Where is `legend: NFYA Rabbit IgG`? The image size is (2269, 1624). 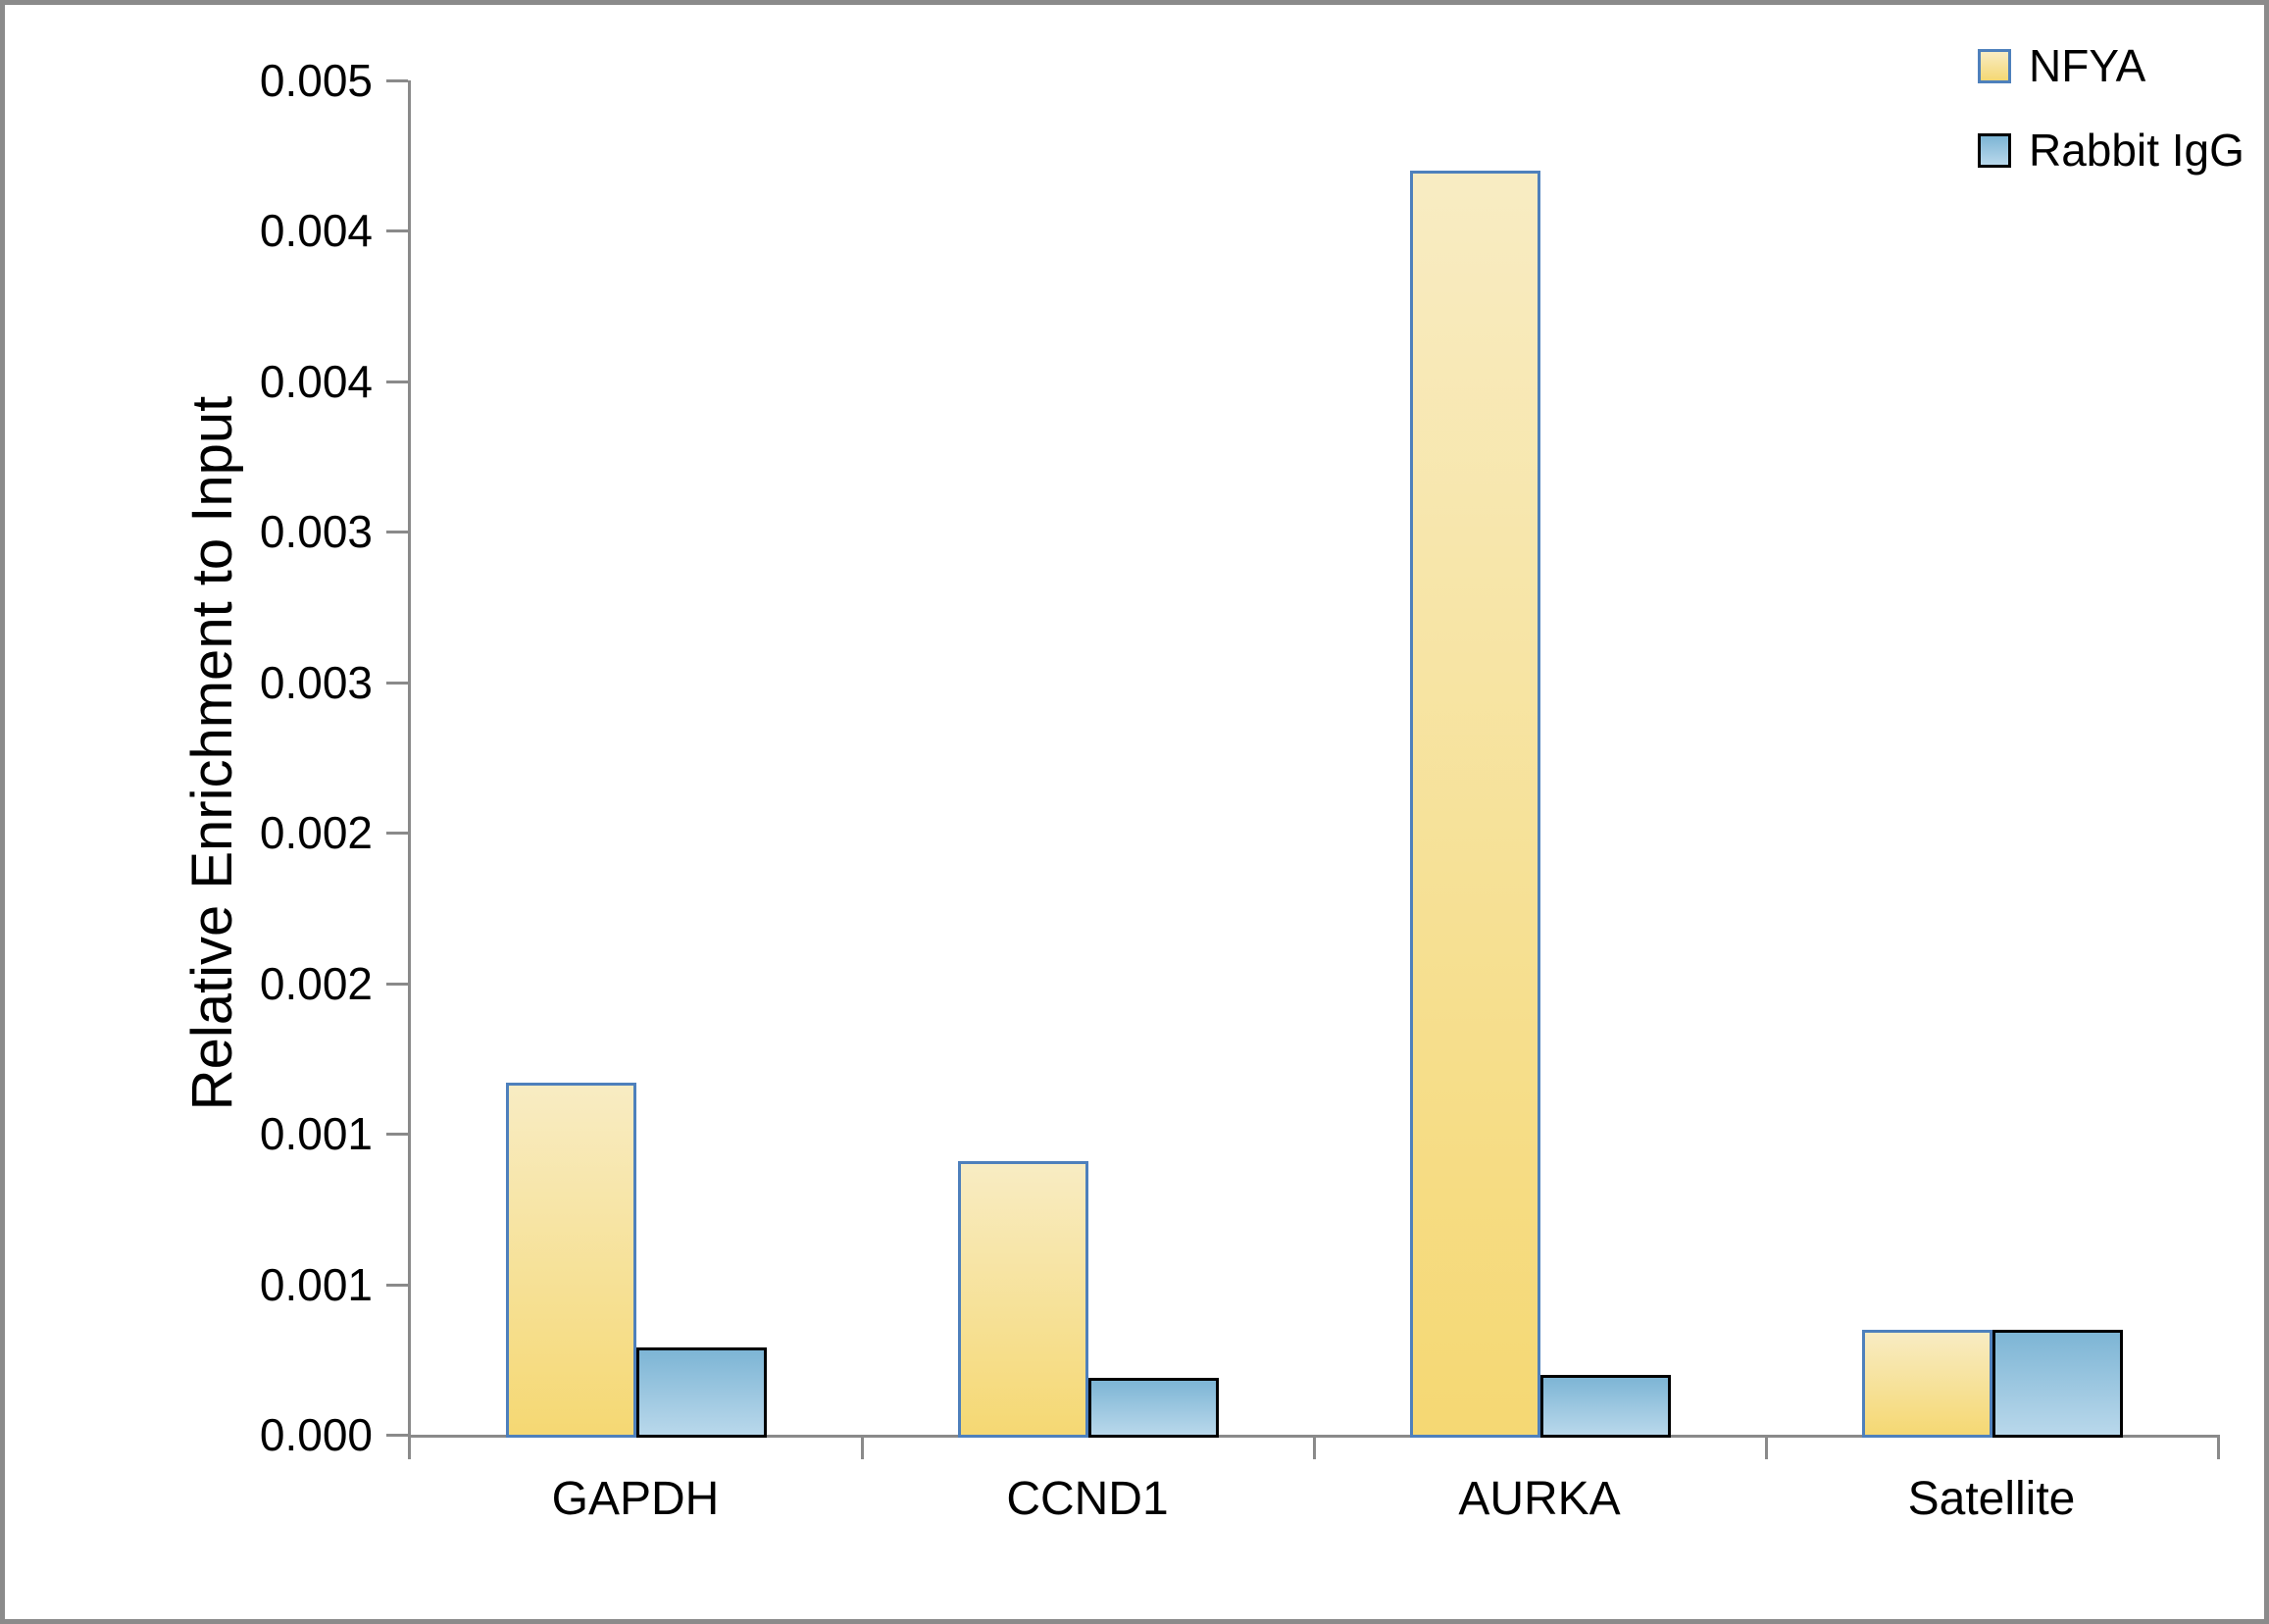
legend: NFYA Rabbit IgG is located at coordinates (2111, 128).